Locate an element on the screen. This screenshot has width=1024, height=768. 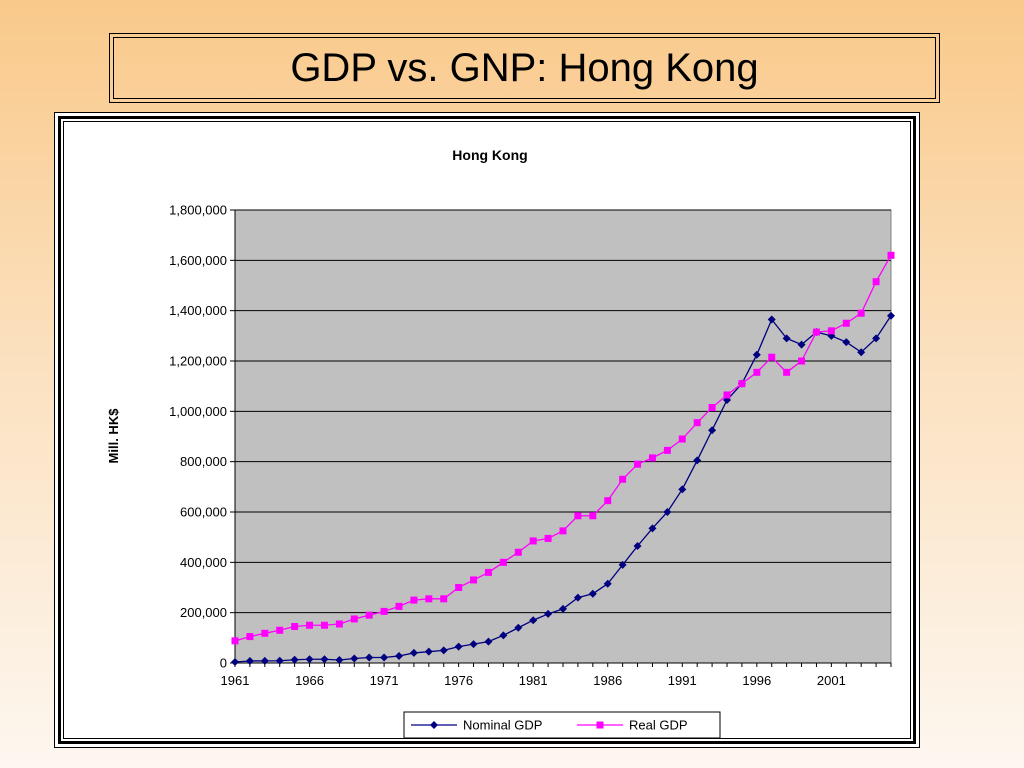
x-tick-label: 1966 is located at coordinates (309, 680).